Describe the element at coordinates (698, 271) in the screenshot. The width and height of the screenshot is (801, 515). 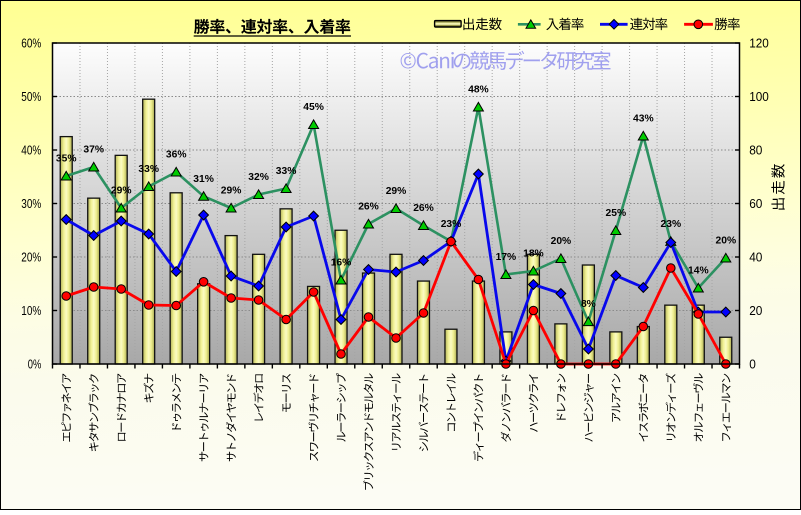
I see `svg-text: 14%` at that location.